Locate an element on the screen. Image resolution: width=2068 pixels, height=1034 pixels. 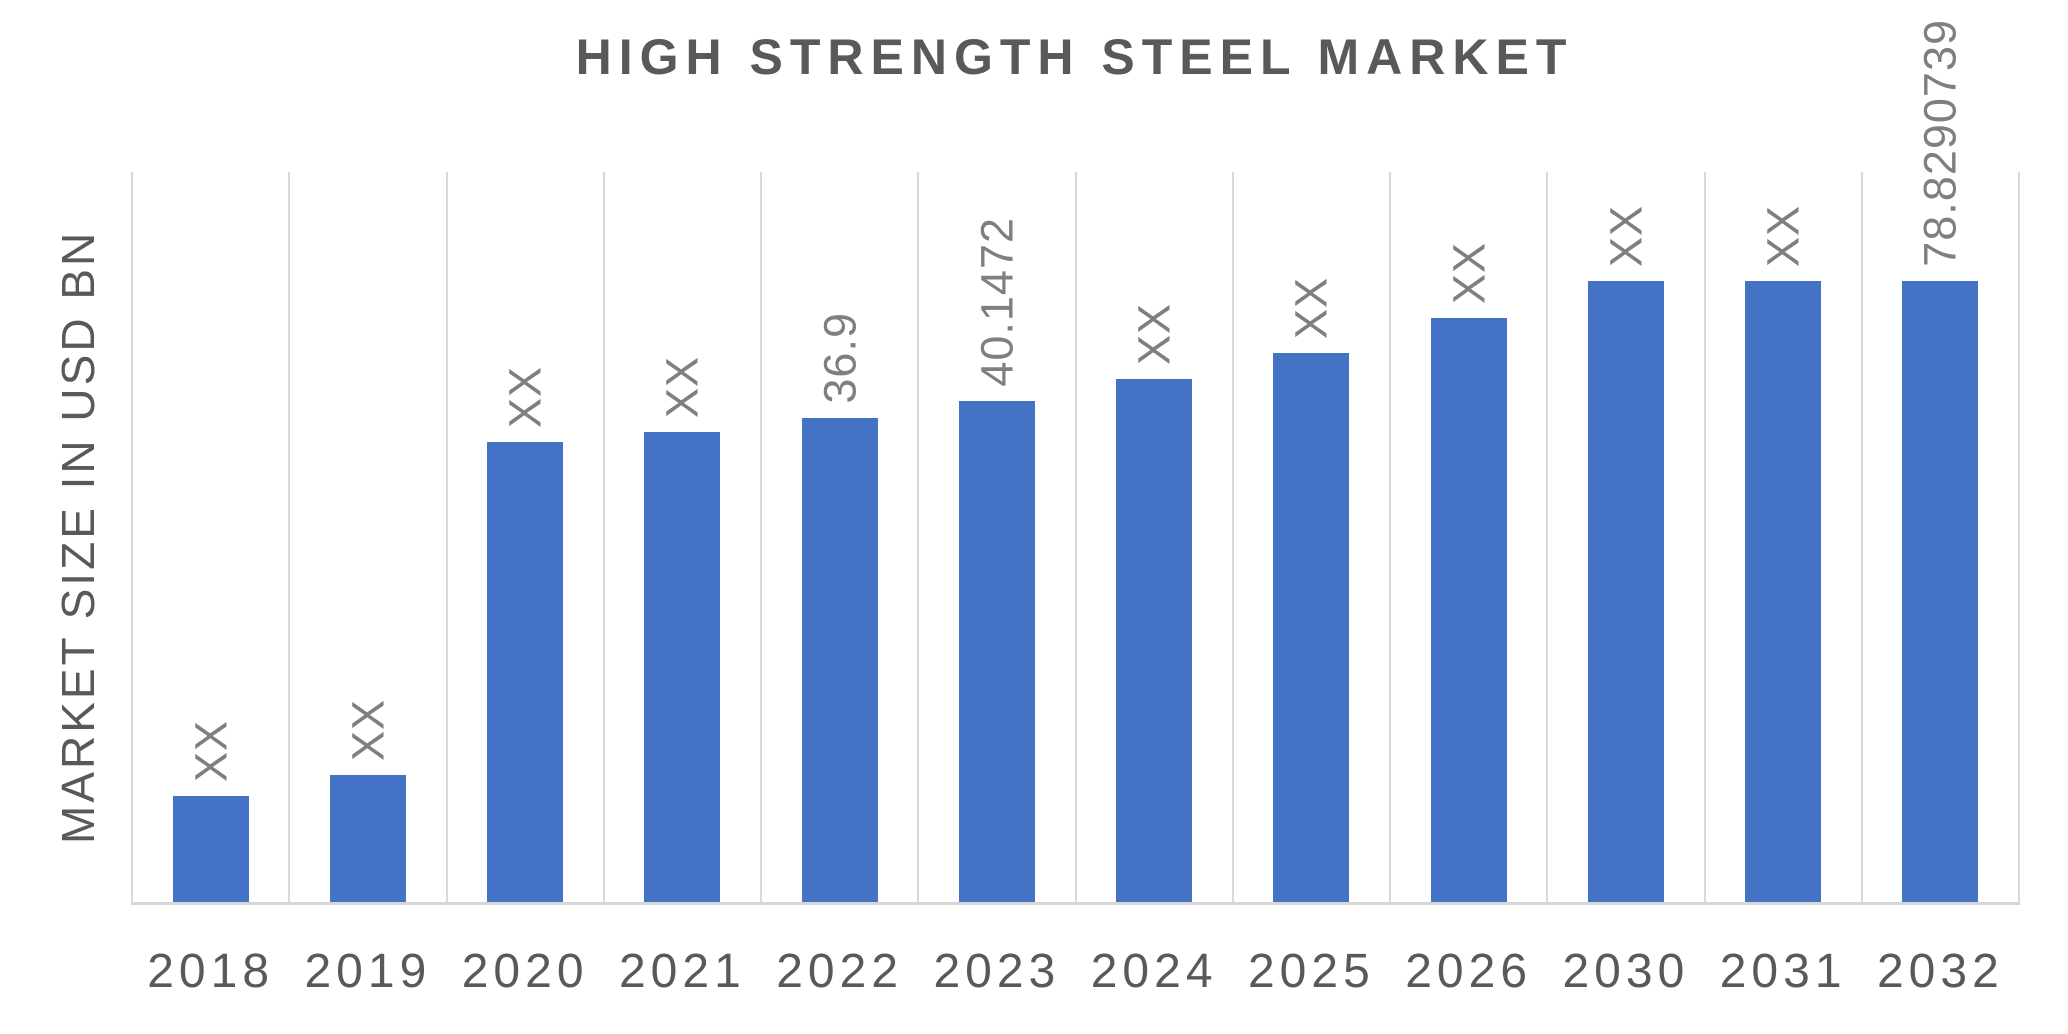
chart-category: XX 2030 is located at coordinates (1624, 585).